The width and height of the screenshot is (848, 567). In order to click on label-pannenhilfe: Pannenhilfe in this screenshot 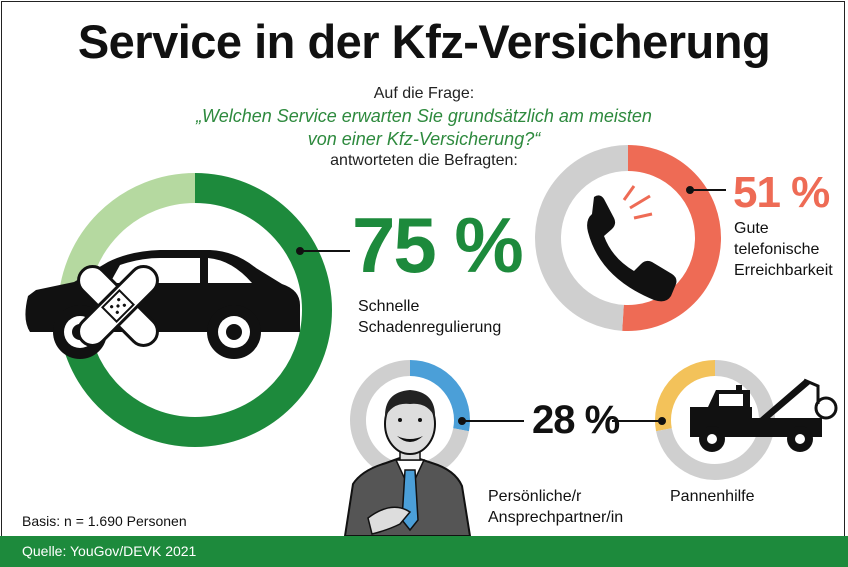, I will do `click(712, 496)`.